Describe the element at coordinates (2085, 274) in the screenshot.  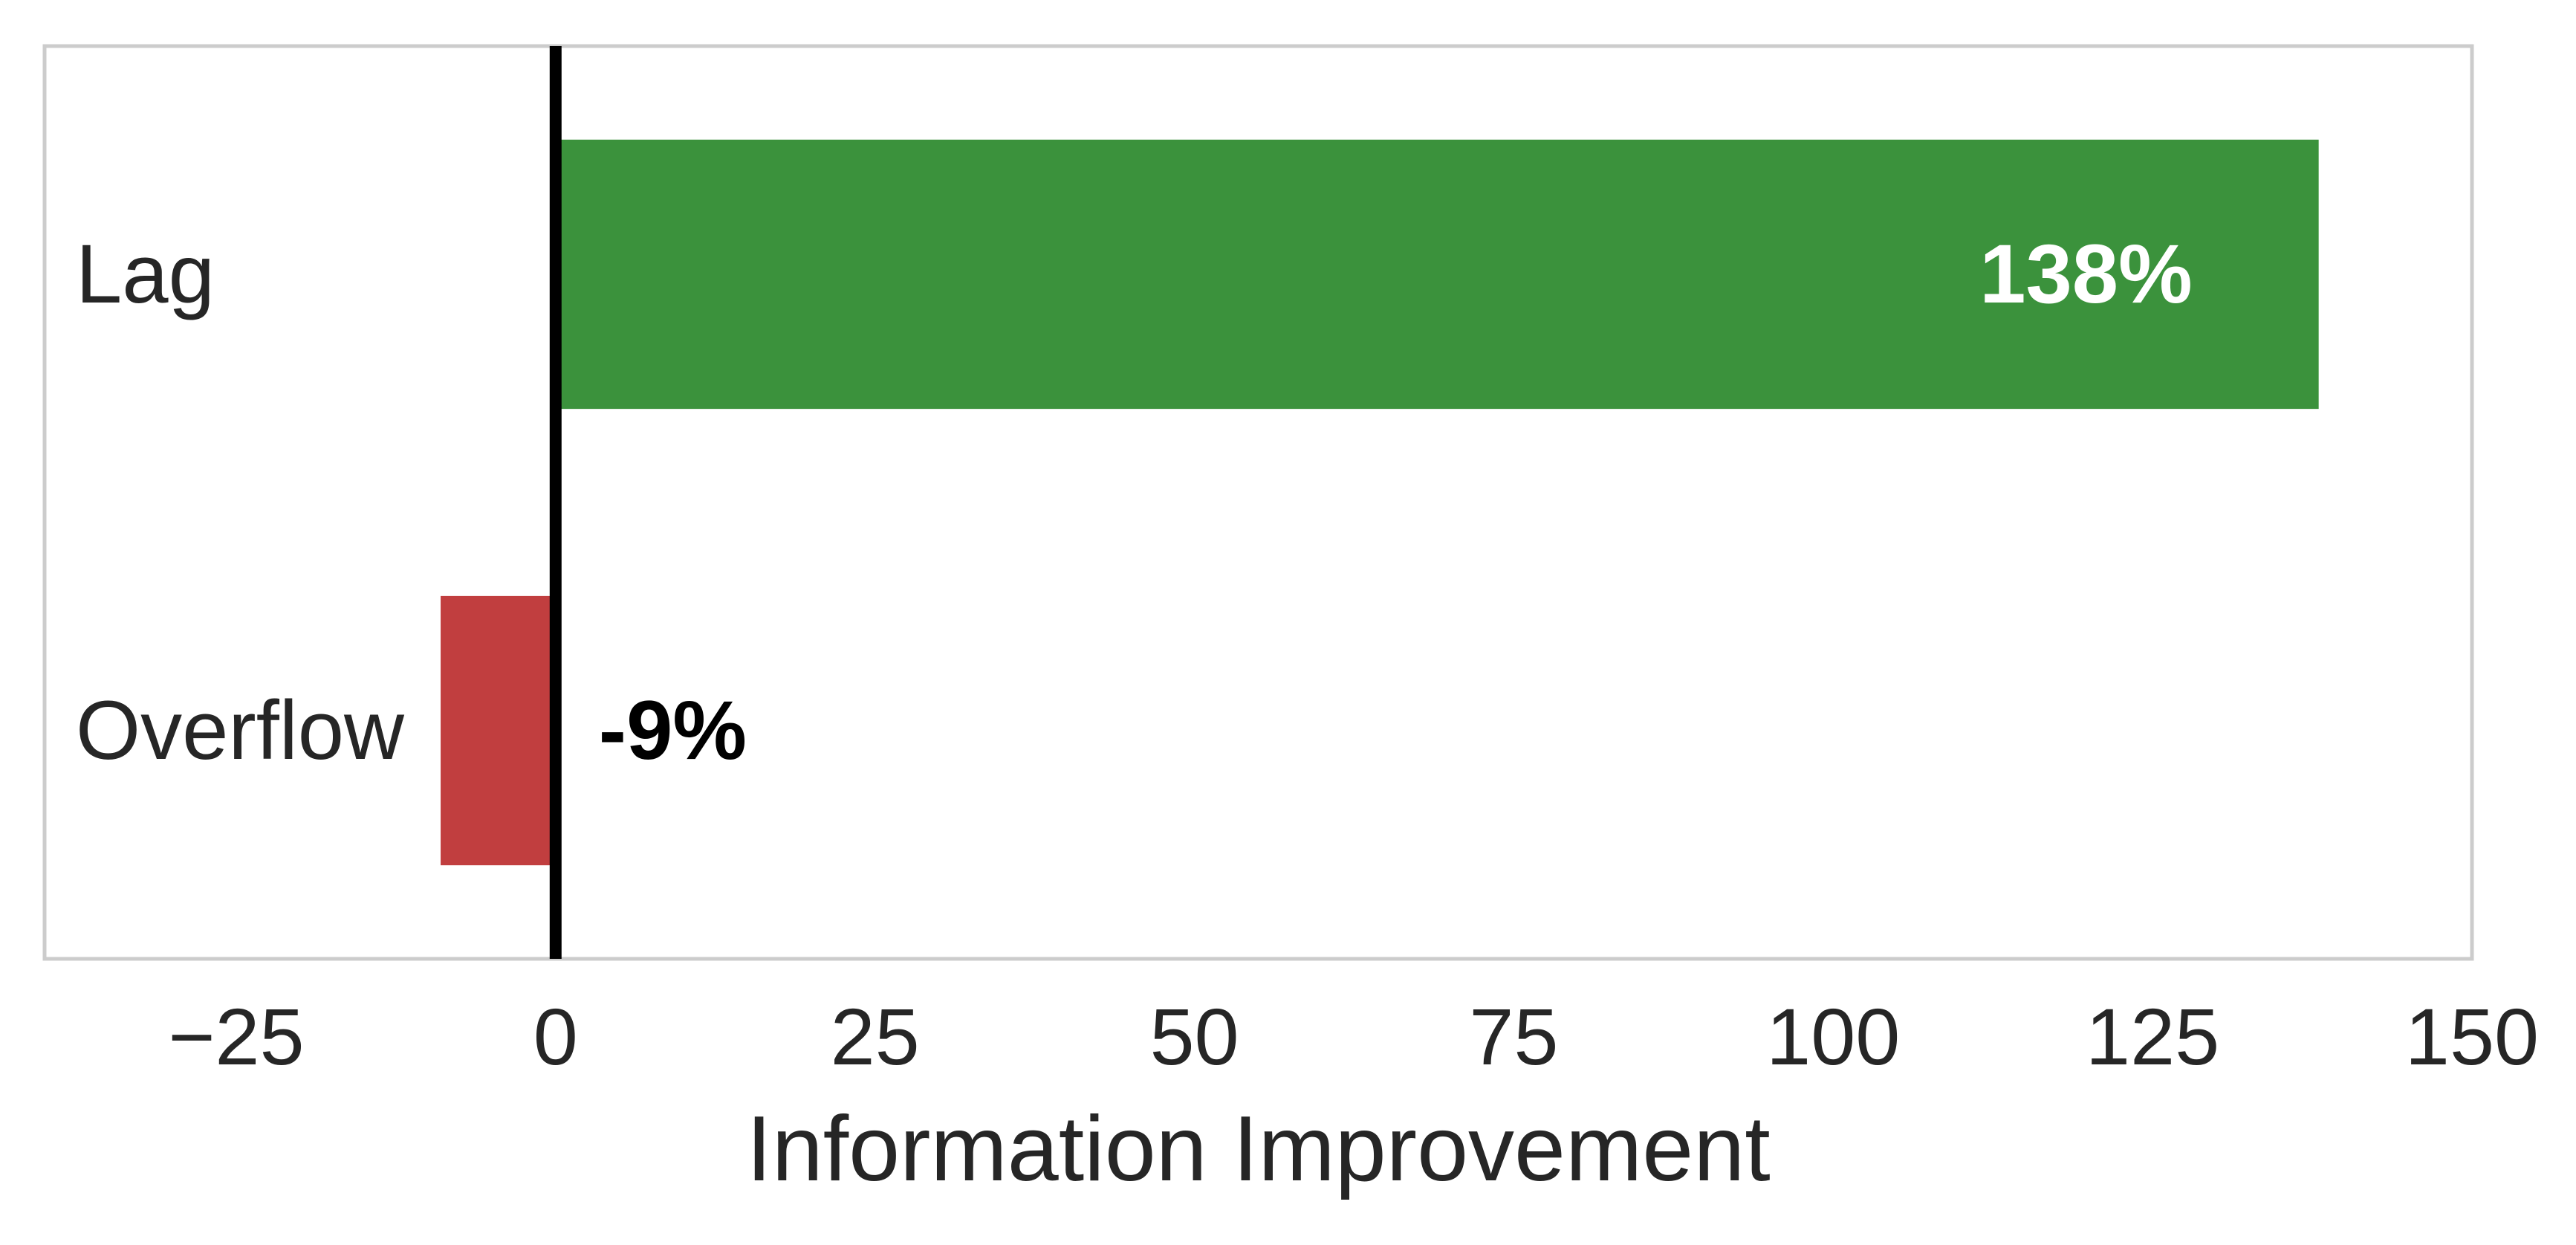
I see `data-label-lag: 138%` at that location.